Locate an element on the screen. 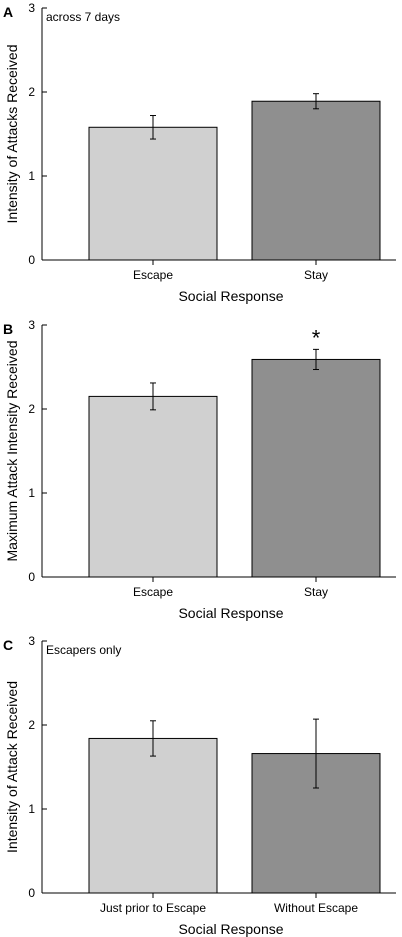  y-axis-title: Maximum Attack Intensity Received is located at coordinates (12, 451).